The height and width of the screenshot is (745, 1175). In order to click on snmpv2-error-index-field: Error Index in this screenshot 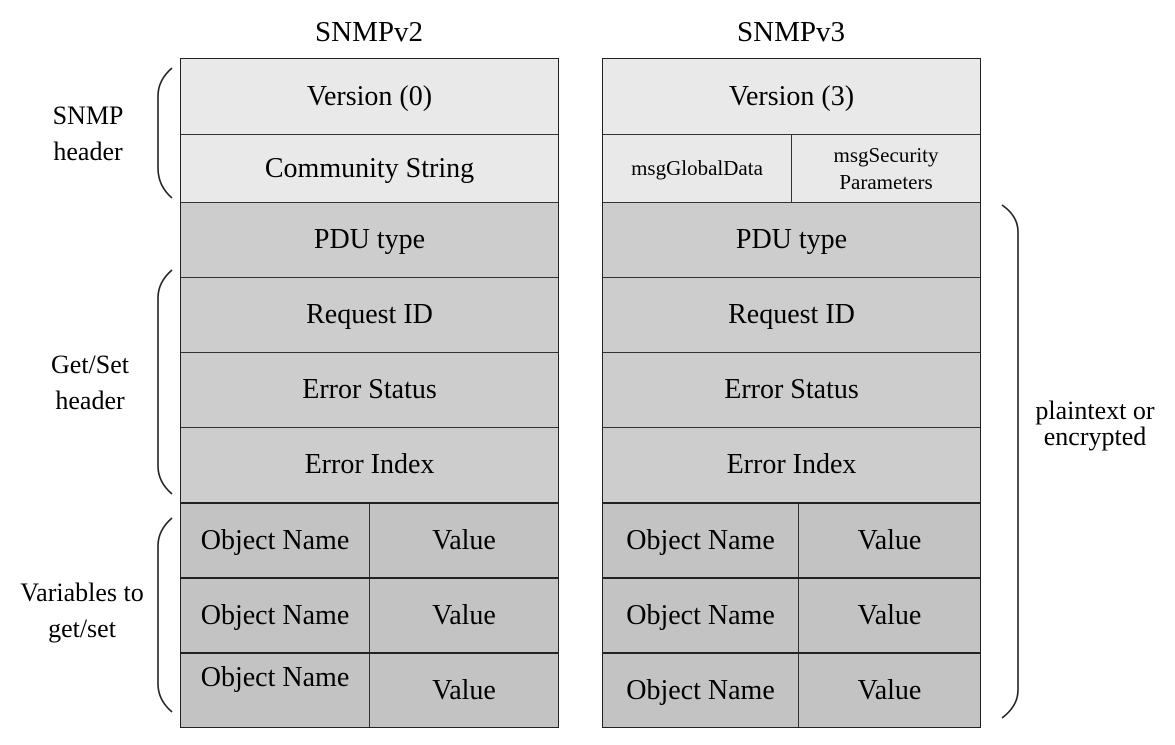, I will do `click(369, 464)`.